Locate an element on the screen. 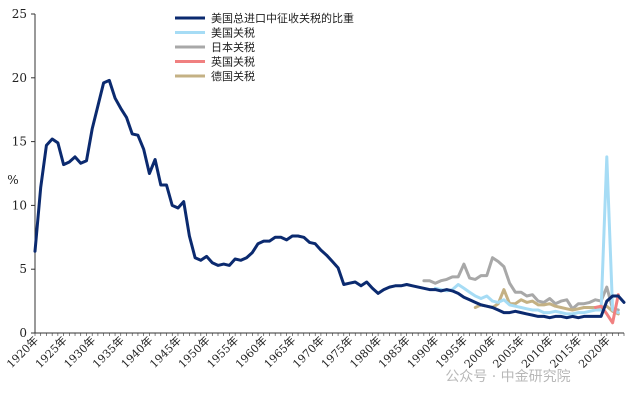 Image resolution: width=640 pixels, height=400 pixels. y-axis-ticks: 0 5 10 15 20 25 is located at coordinates (23, 173).